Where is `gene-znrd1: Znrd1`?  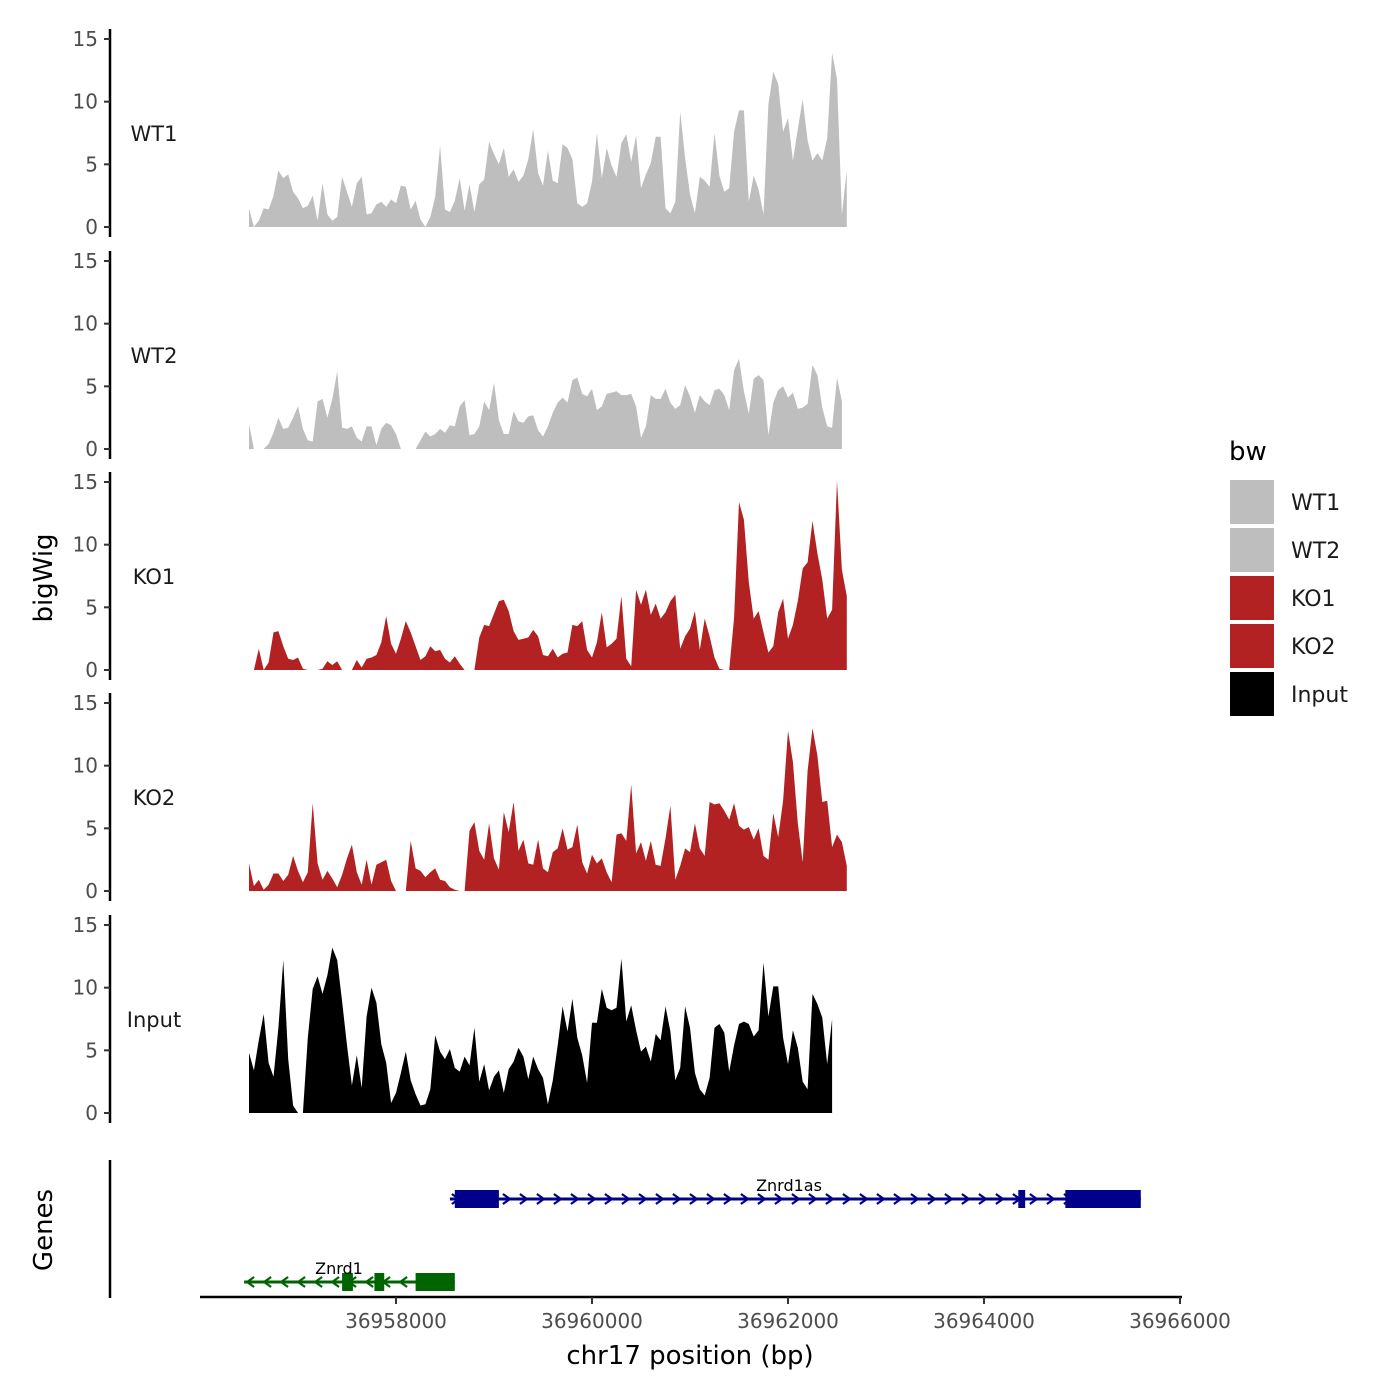
gene-znrd1: Znrd1 is located at coordinates (349, 1275).